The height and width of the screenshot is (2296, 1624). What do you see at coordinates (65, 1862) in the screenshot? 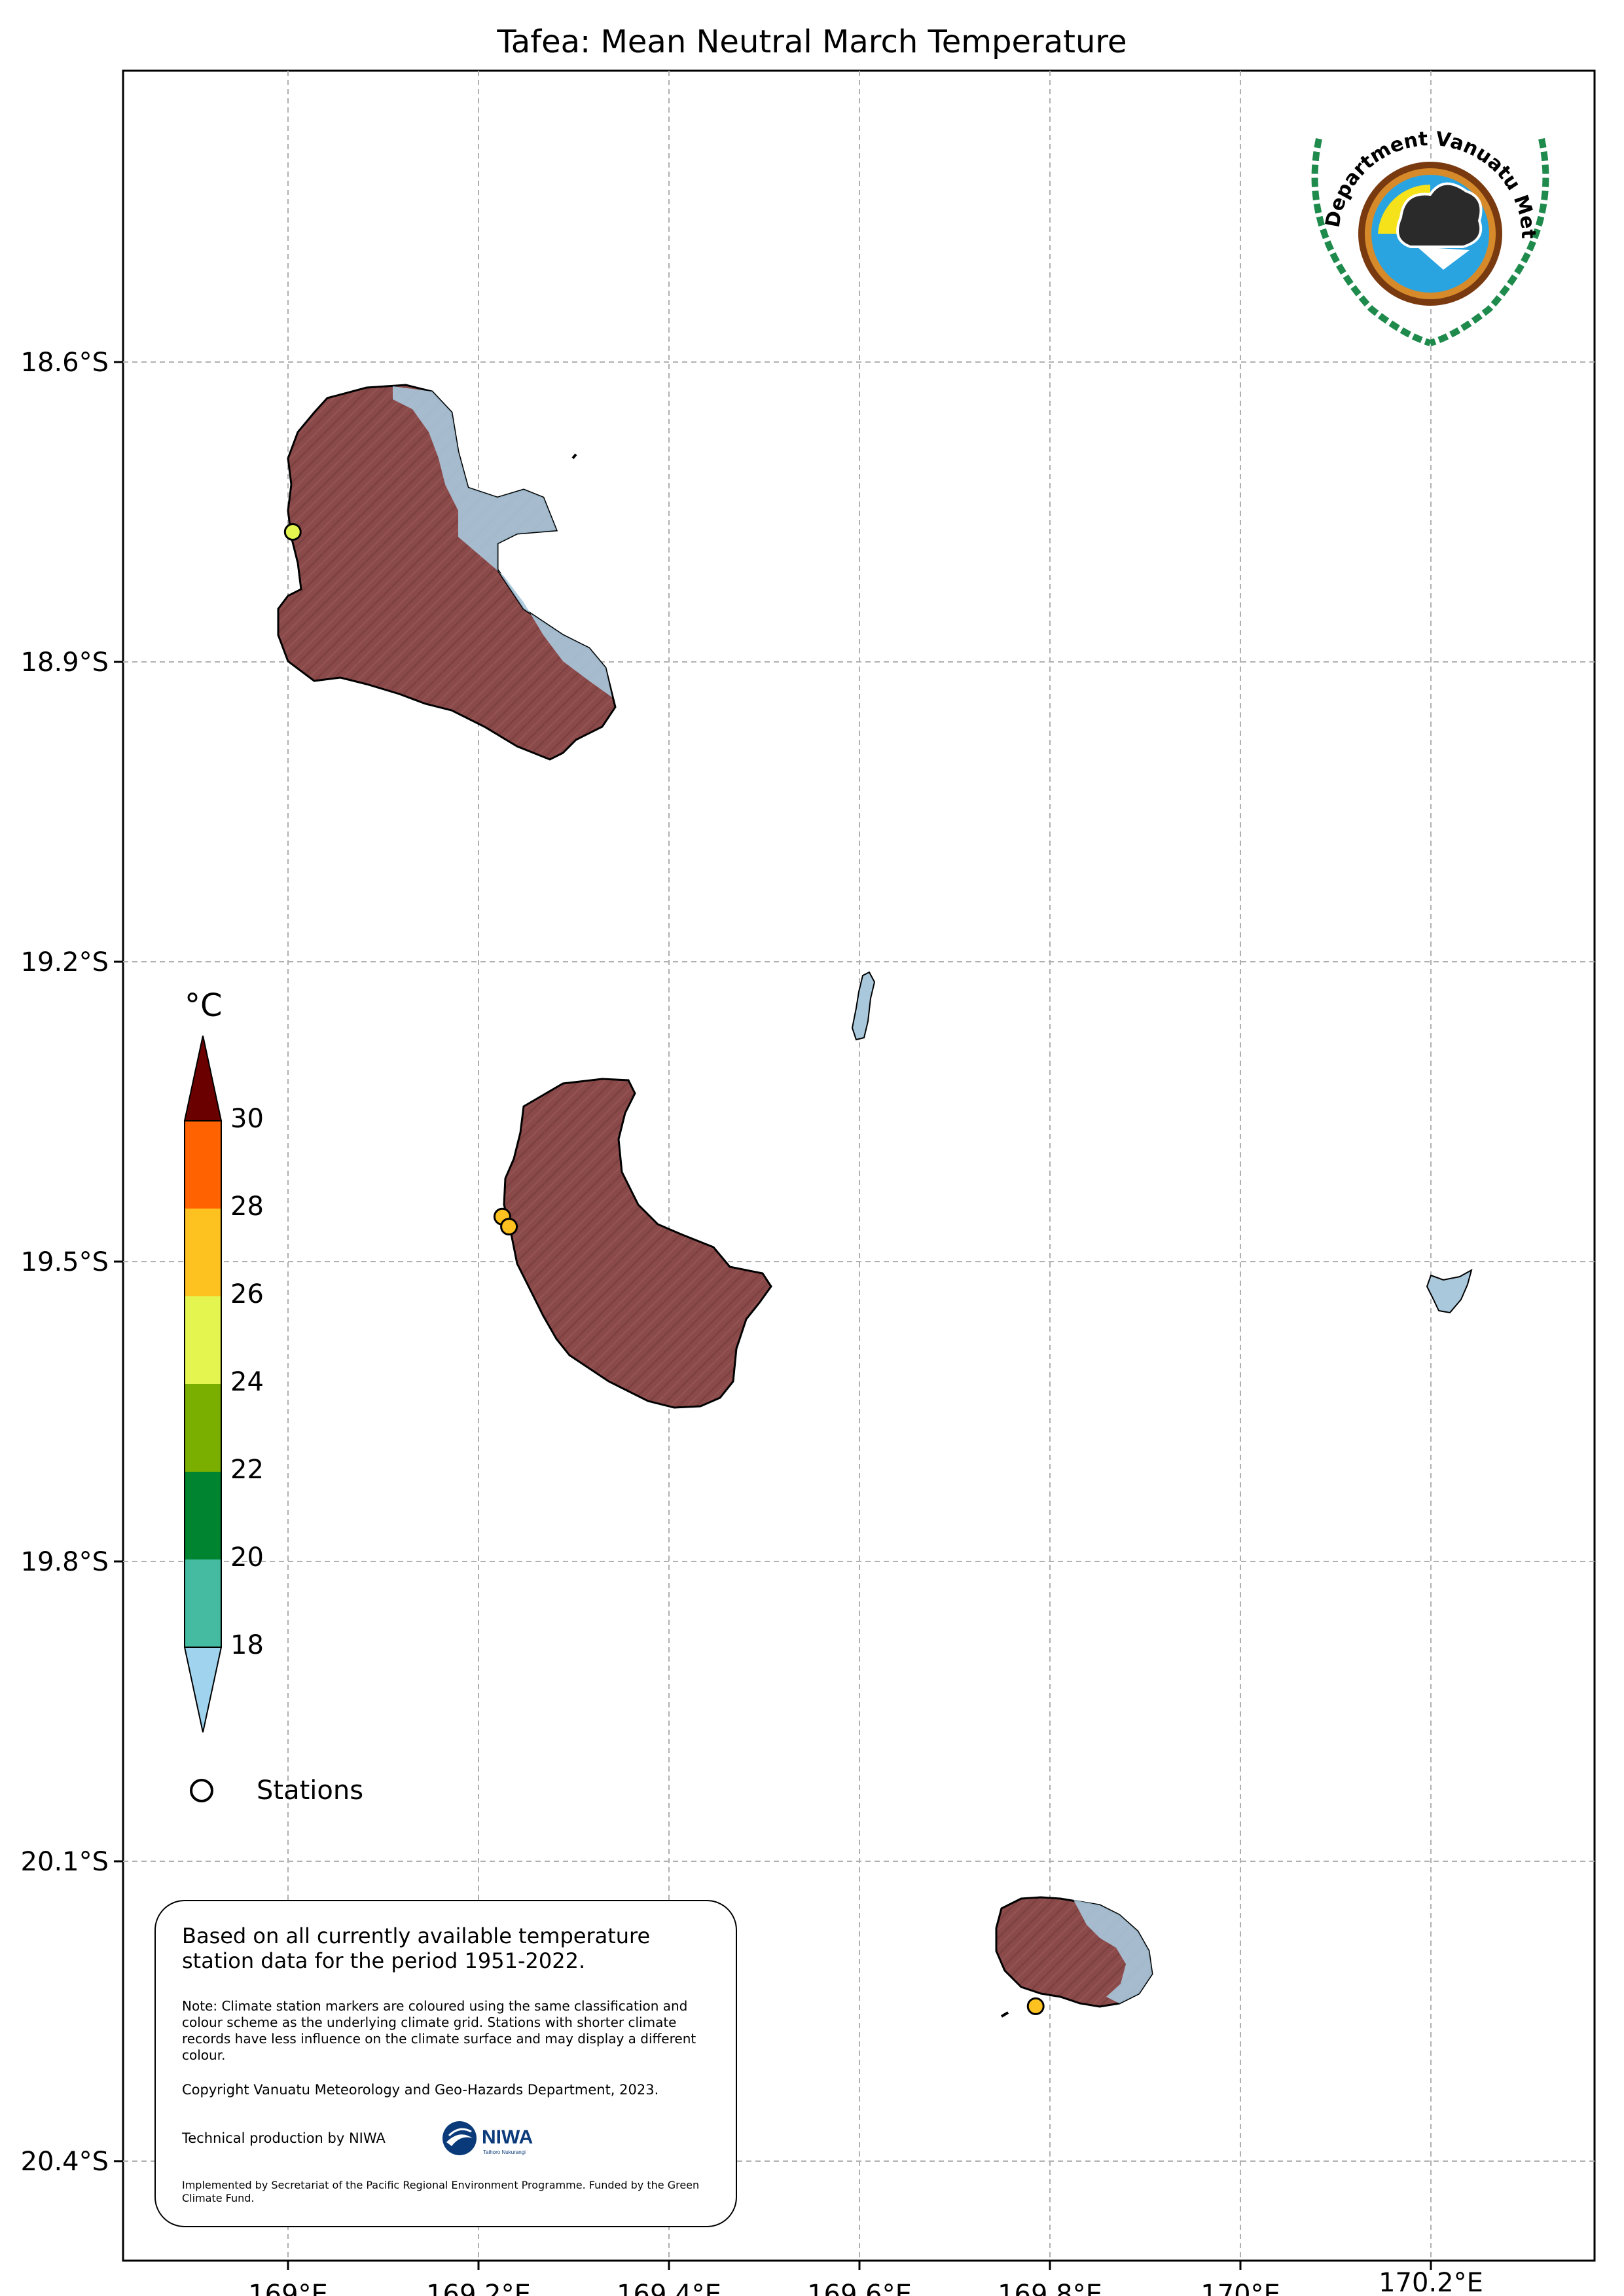
I see `y-tick-label: 20.1°S` at bounding box center [65, 1862].